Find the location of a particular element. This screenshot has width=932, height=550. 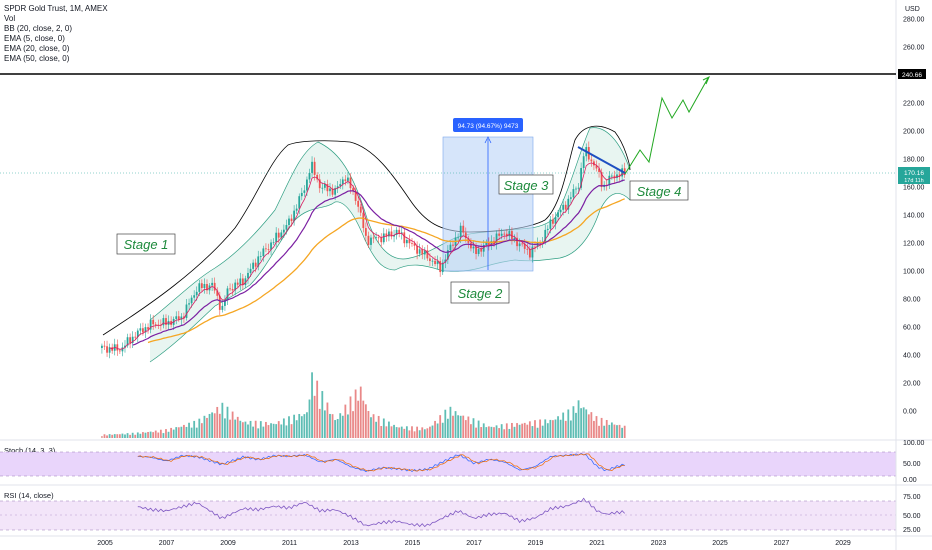

stage2-box is located at coordinates (480, 292).